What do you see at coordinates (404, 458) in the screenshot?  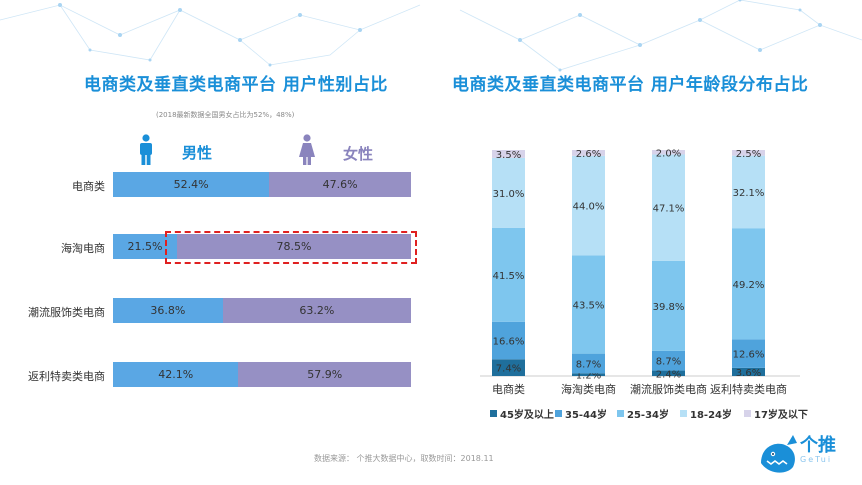 I see `data-source: 数据来源： 个推大数据中心，取数时间：2018.11` at bounding box center [404, 458].